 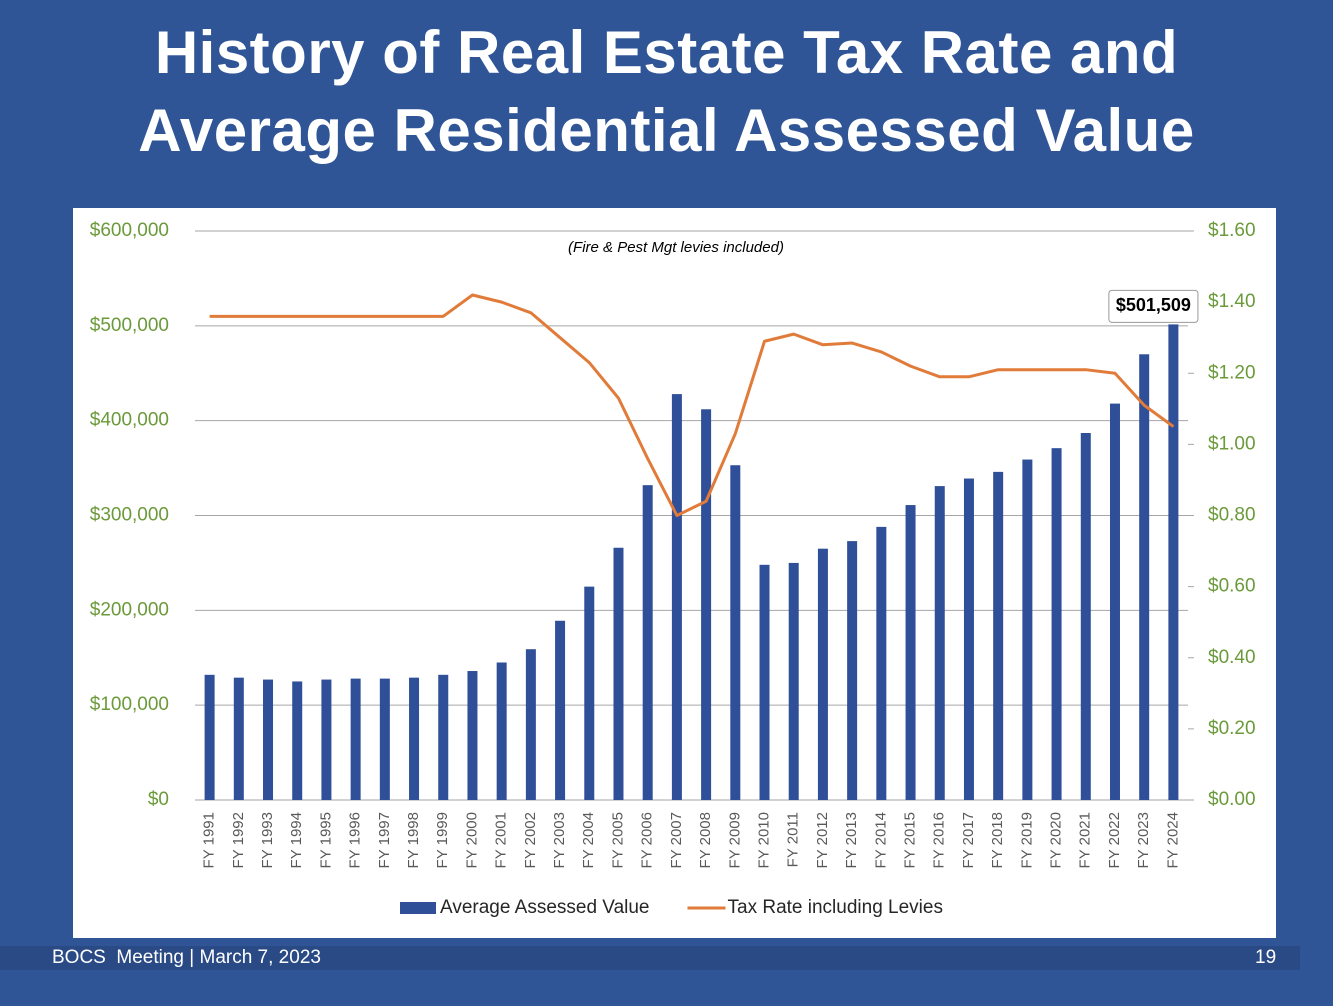 What do you see at coordinates (968, 840) in the screenshot?
I see `x-tick-label: FY 2017` at bounding box center [968, 840].